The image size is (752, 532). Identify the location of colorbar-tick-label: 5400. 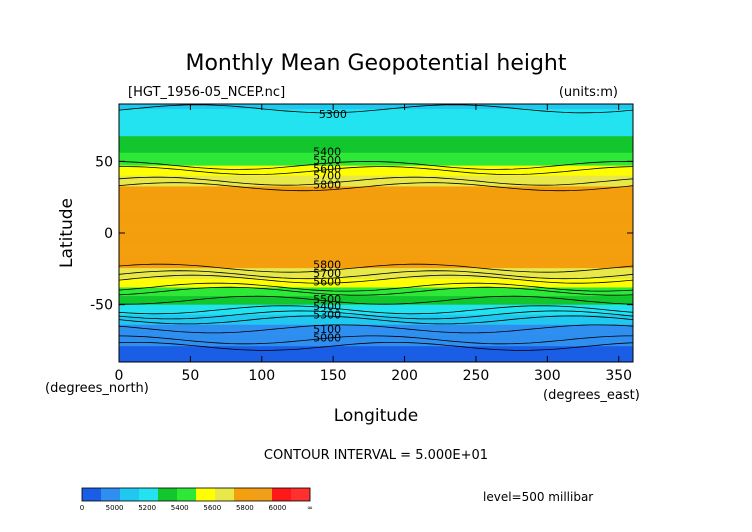
(180, 508).